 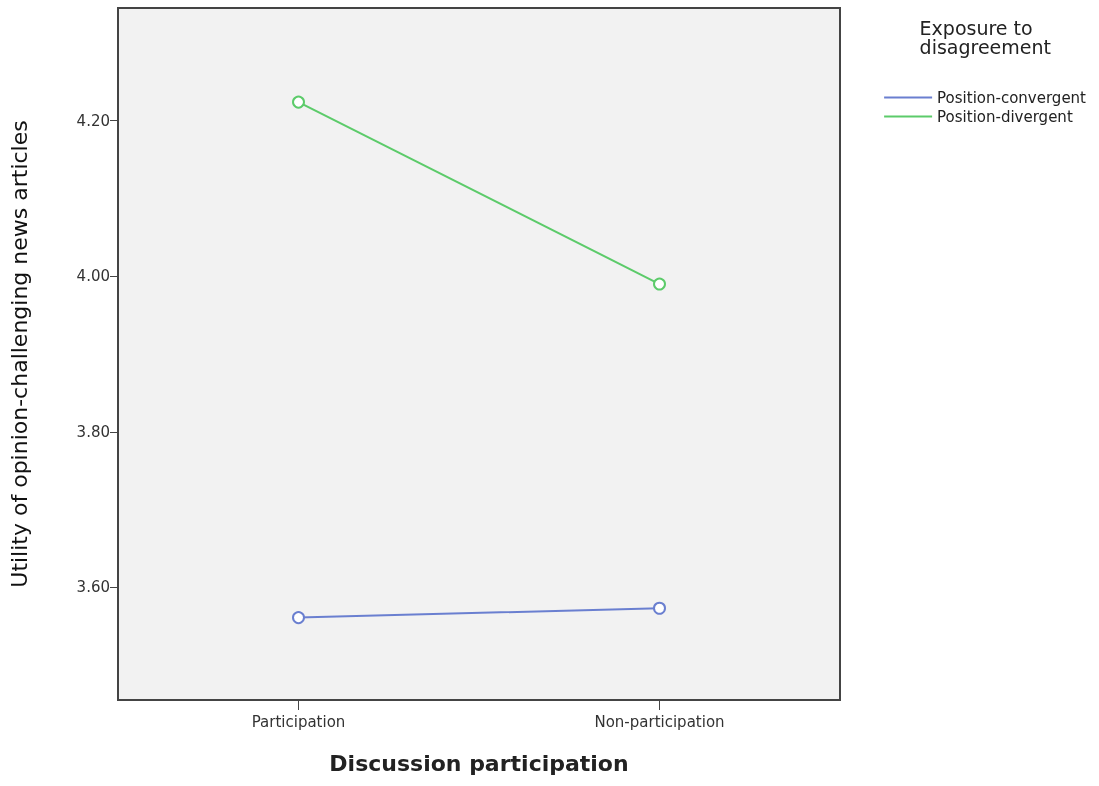 What do you see at coordinates (298, 721) in the screenshot?
I see `x-tick-label: Participation` at bounding box center [298, 721].